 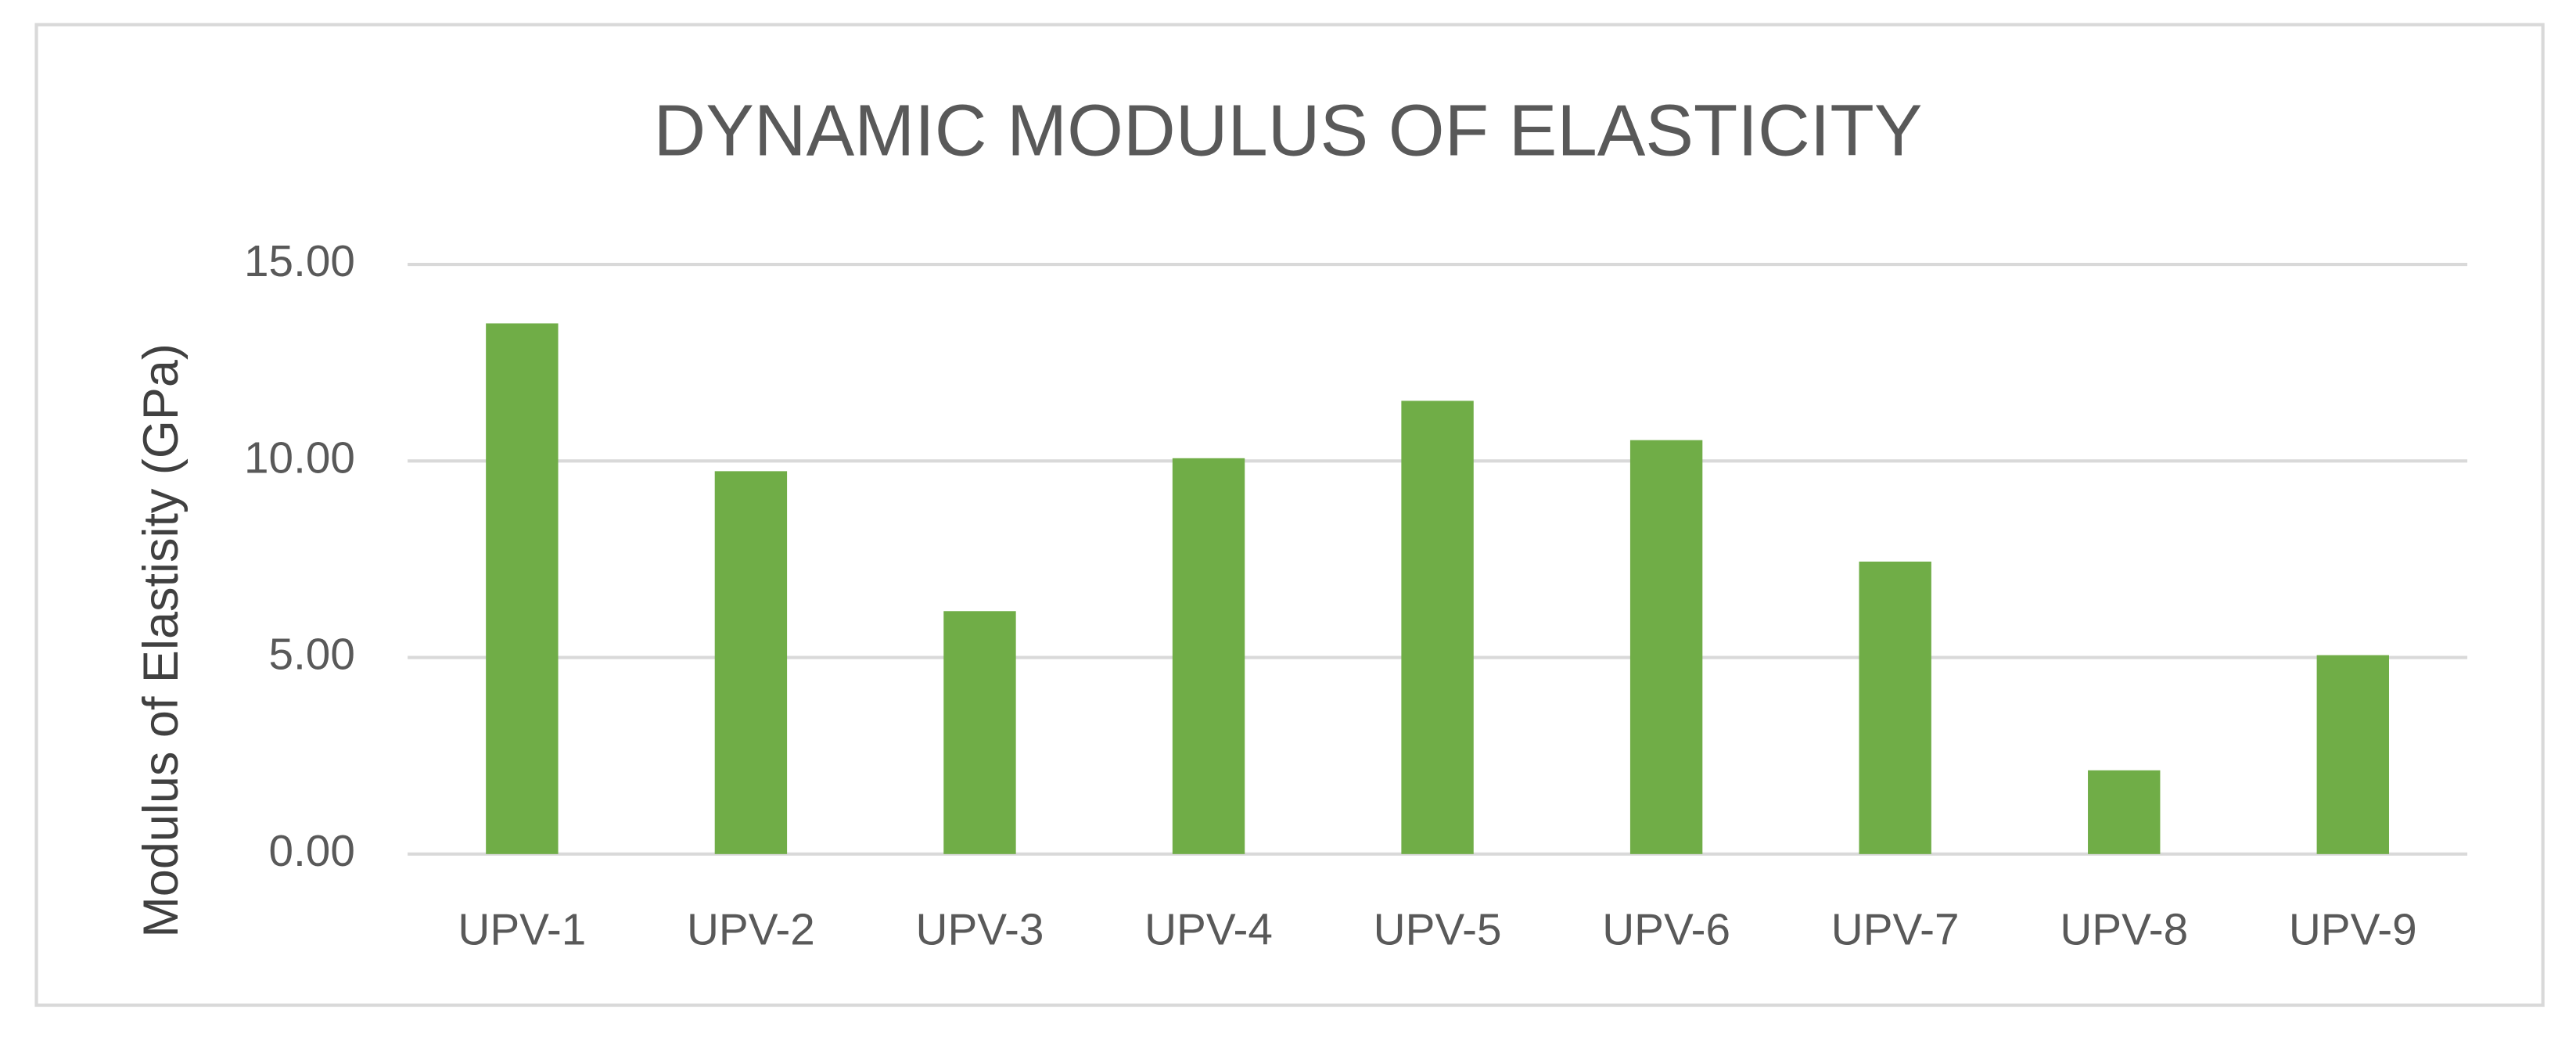 What do you see at coordinates (1438, 931) in the screenshot?
I see `x-tick-label: UPV-5` at bounding box center [1438, 931].